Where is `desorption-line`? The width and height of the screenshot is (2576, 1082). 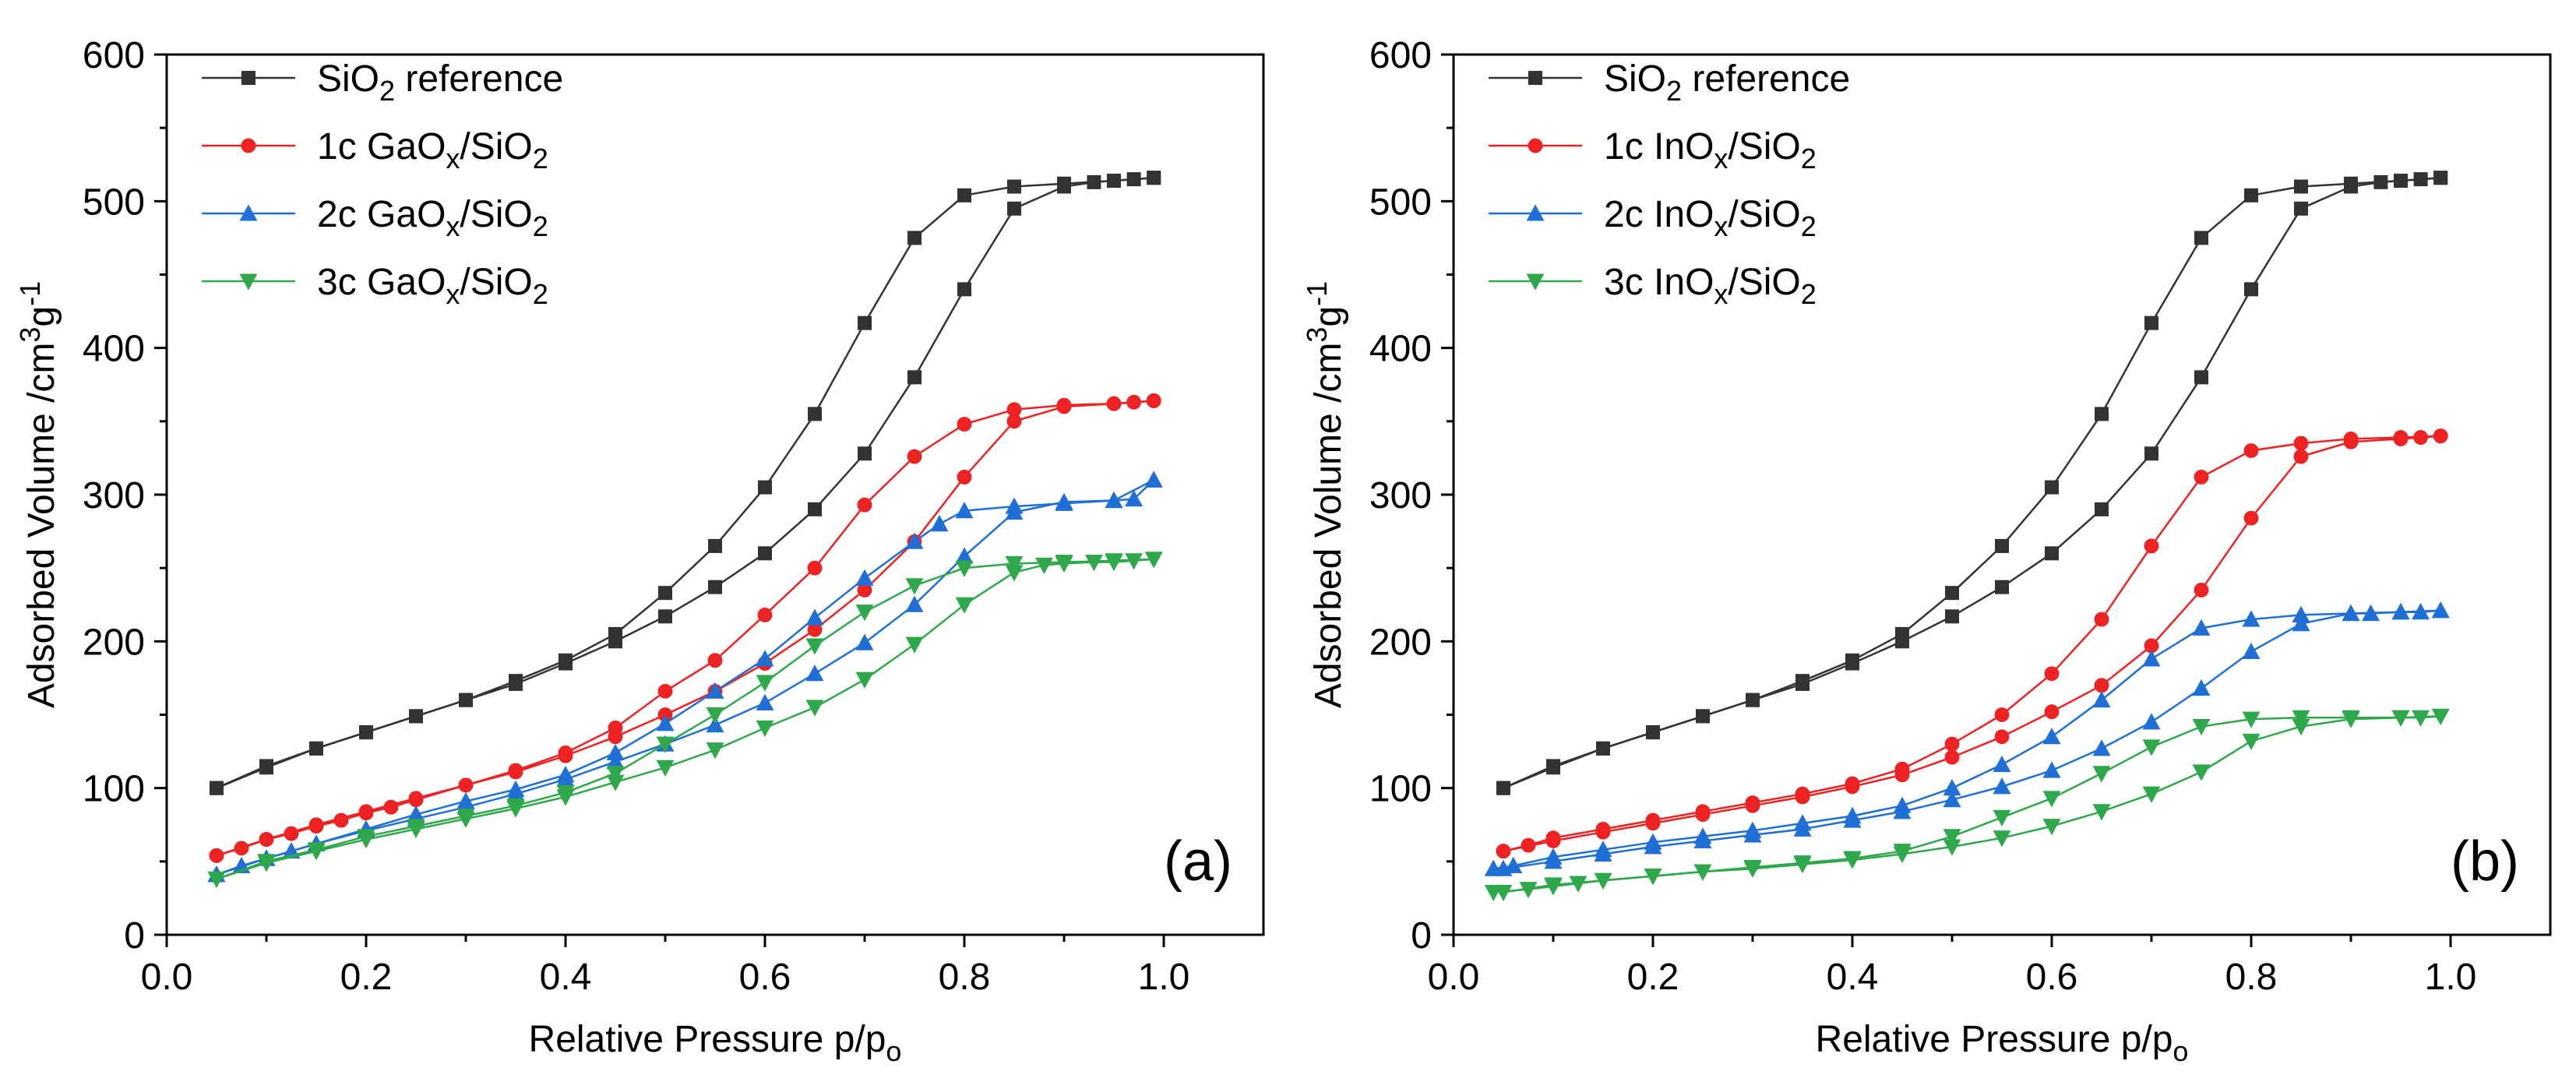 desorption-line is located at coordinates (1972, 643).